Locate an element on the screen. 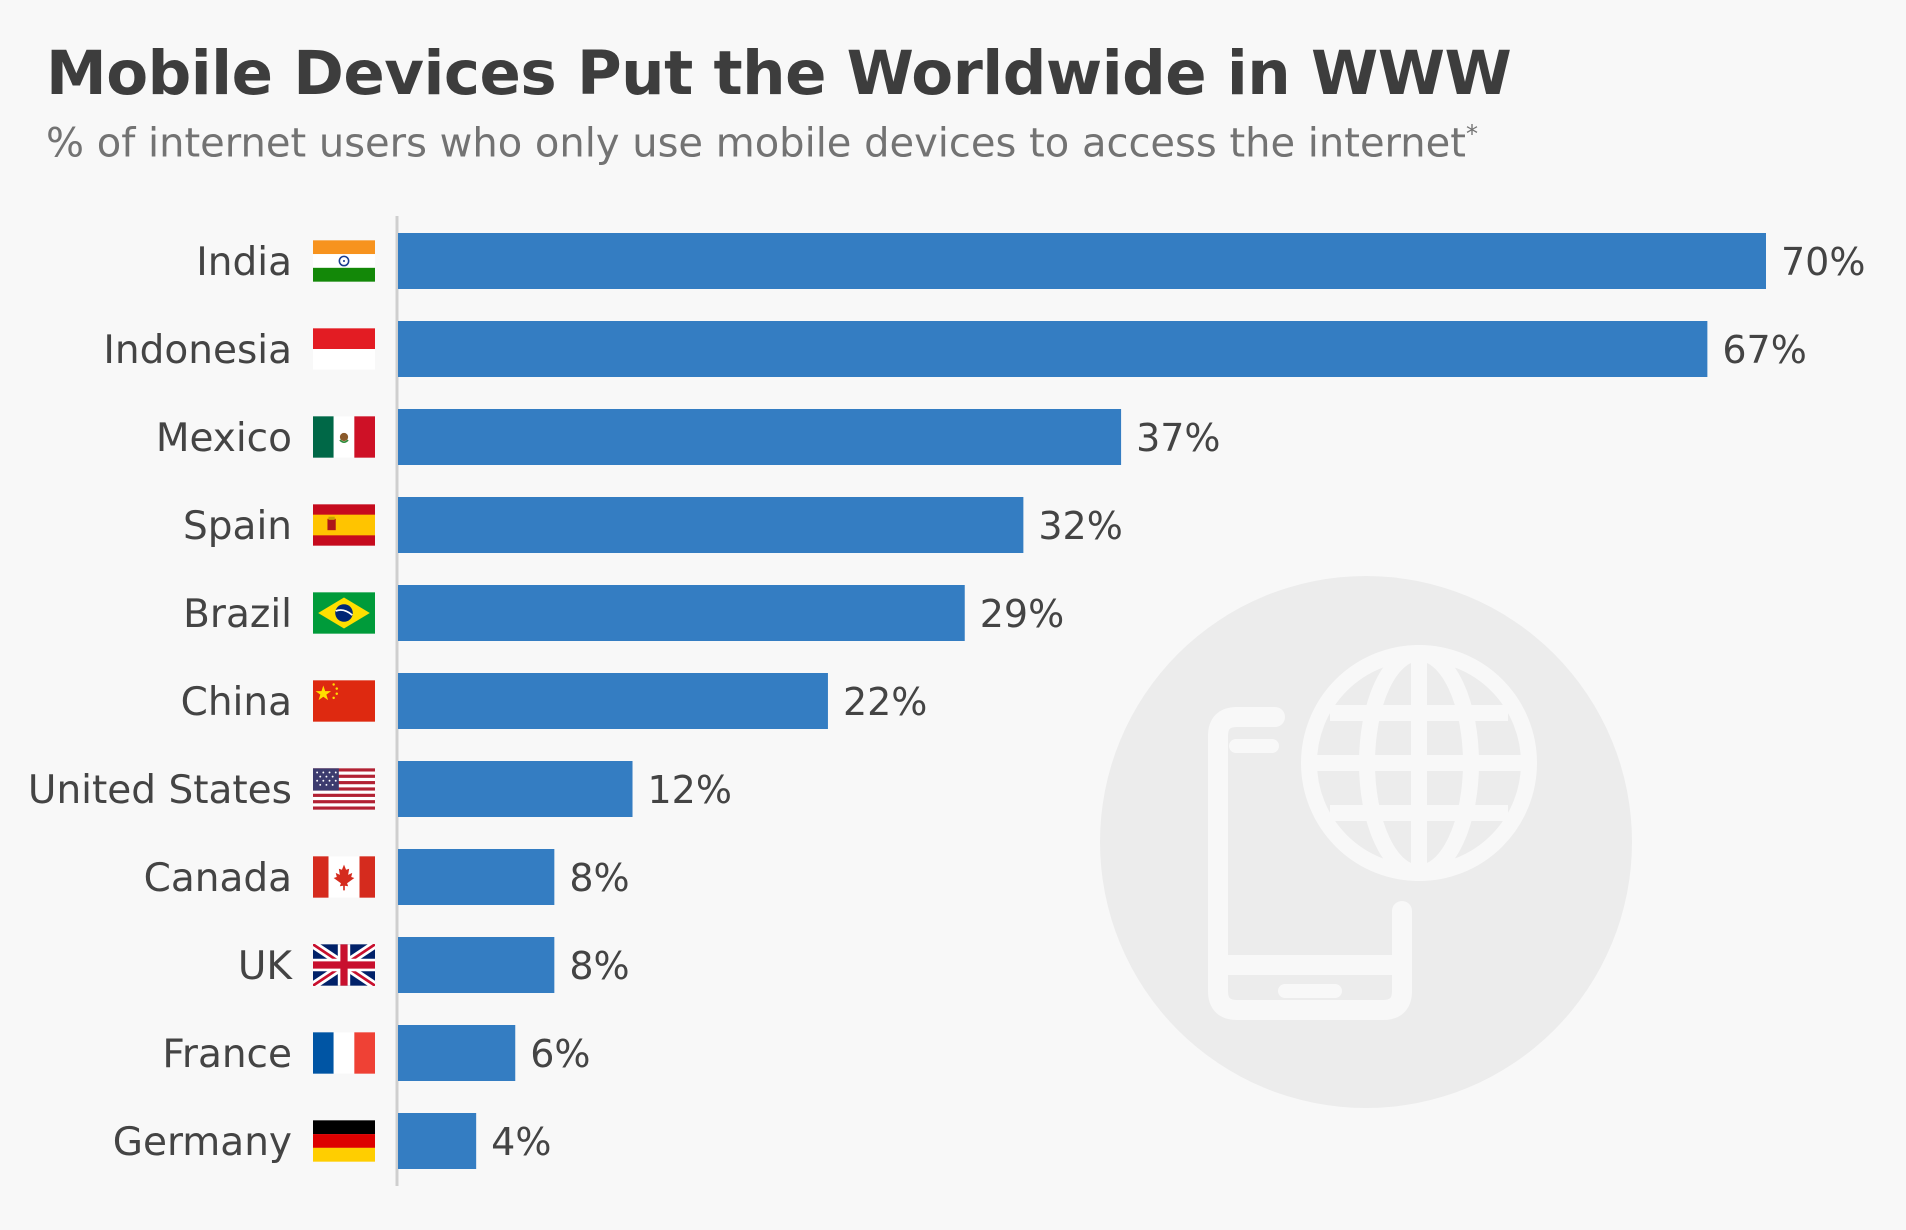 The width and height of the screenshot is (1906, 1230). value-label: 37% is located at coordinates (1178, 438).